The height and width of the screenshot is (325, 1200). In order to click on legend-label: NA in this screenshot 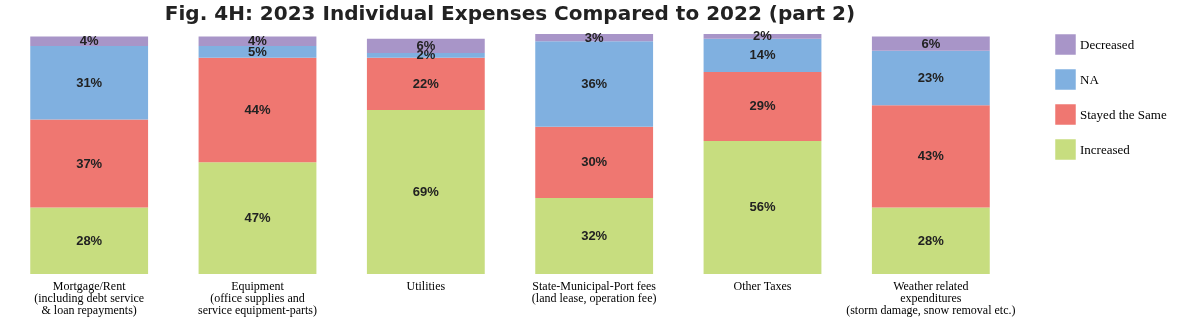, I will do `click(1090, 79)`.